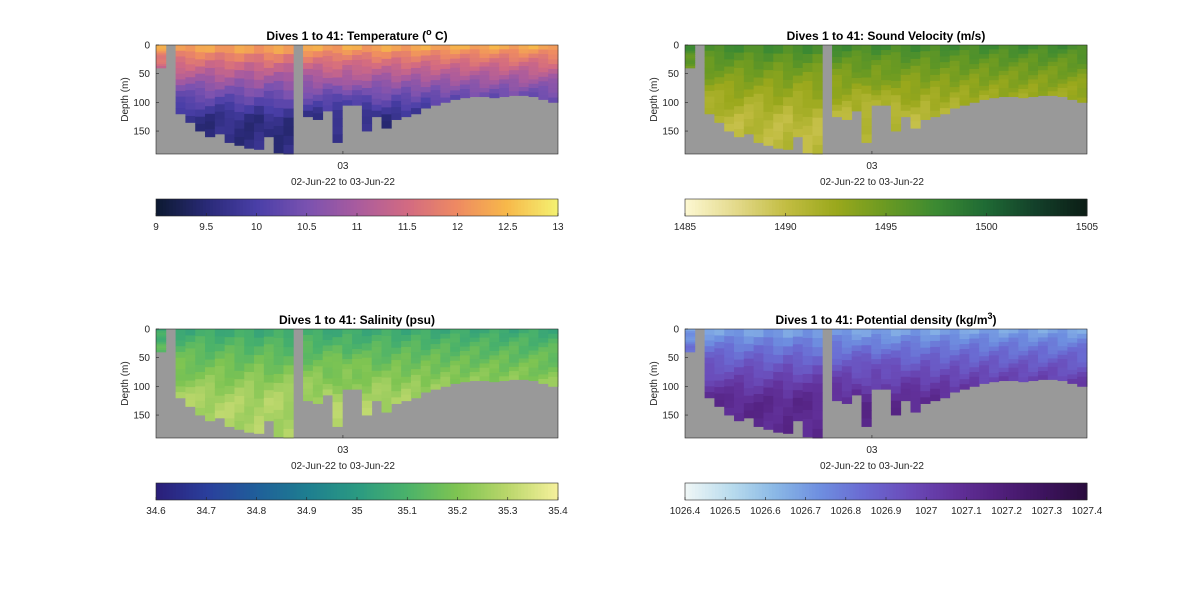 The width and height of the screenshot is (1200, 601). Describe the element at coordinates (147, 330) in the screenshot. I see `y-tick-label: 0` at that location.